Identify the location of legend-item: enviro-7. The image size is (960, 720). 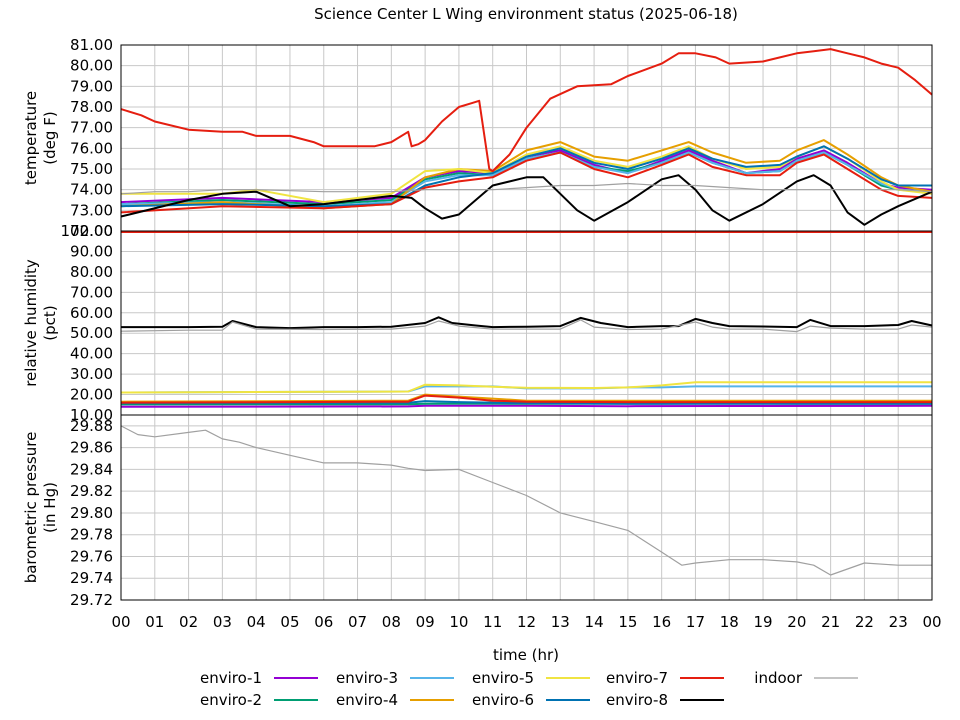
(665, 678).